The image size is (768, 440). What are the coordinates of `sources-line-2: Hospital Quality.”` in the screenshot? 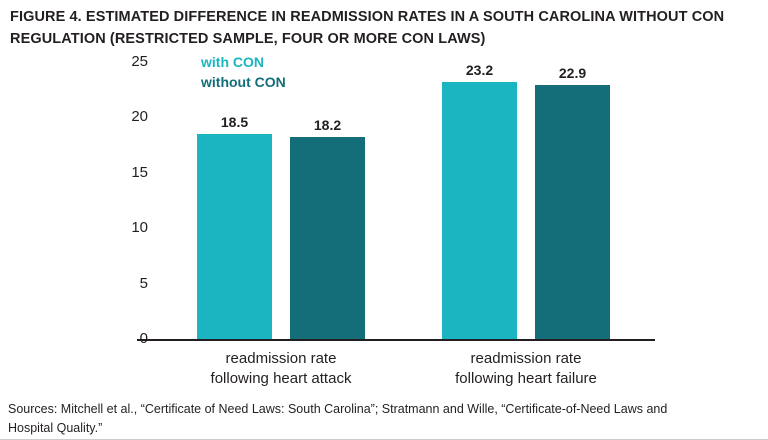 It's located at (55, 427).